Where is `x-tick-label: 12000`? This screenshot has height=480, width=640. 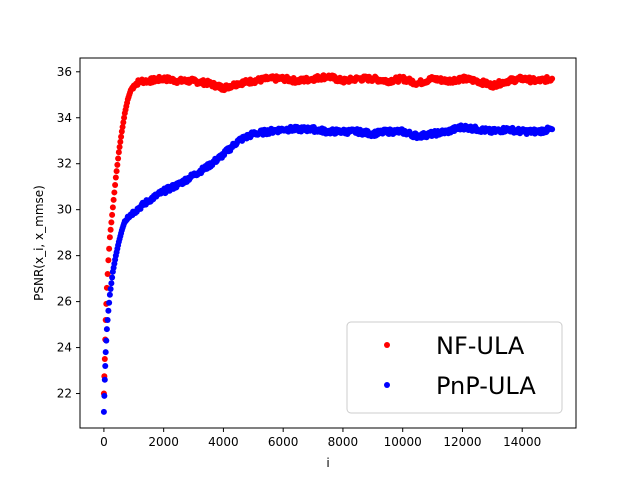 x-tick-label: 12000 is located at coordinates (462, 442).